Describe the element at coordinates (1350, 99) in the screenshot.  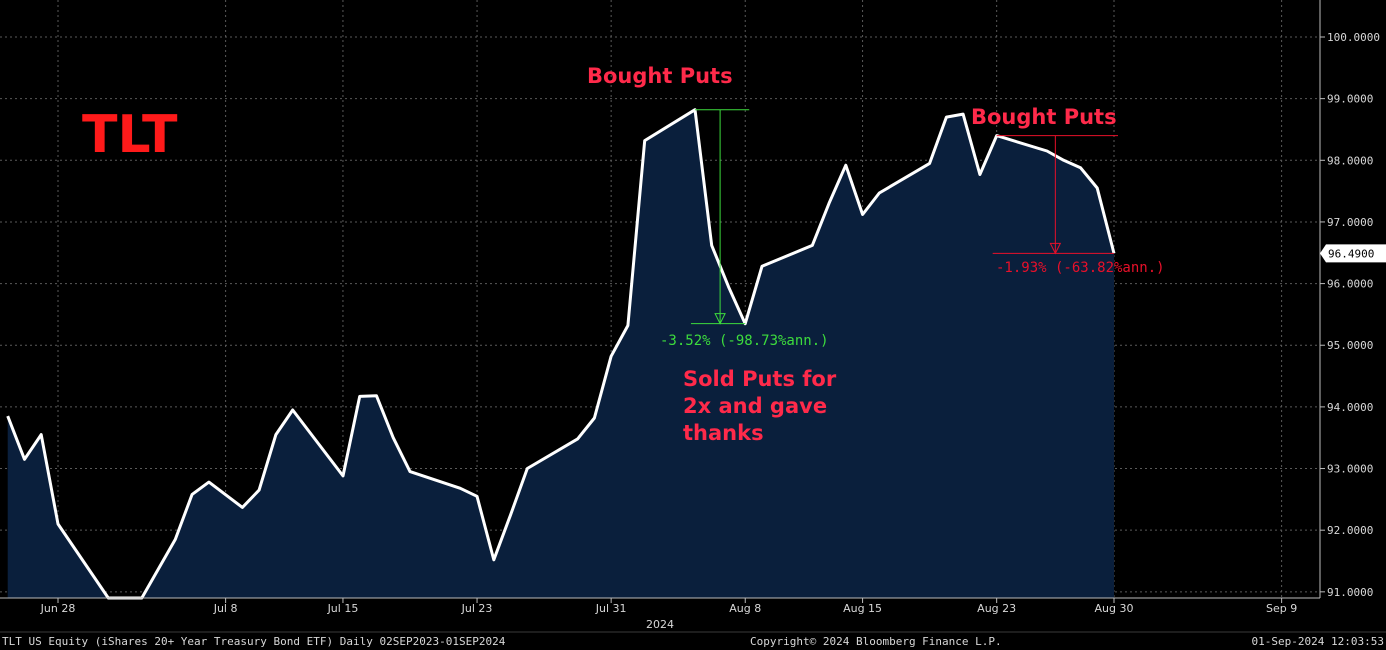
I see `y-tick-label: 99.0000` at that location.